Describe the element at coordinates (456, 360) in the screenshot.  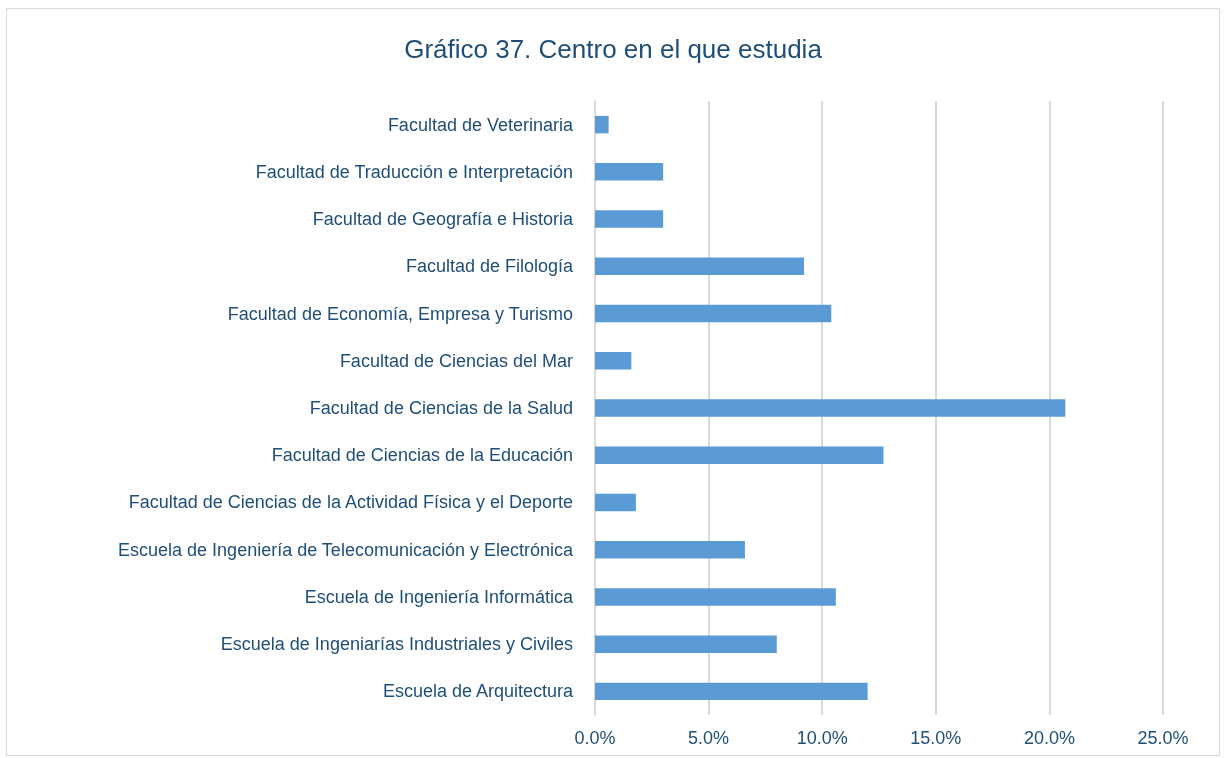
I see `y-tick-label: Facultad de Ciencias del Mar` at that location.